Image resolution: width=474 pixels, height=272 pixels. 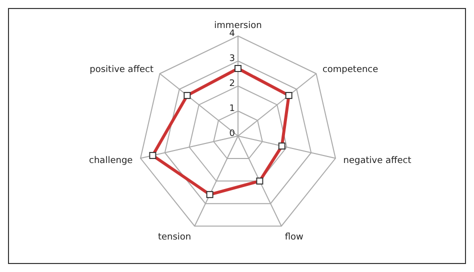 I want to click on y-tick-label: 0, so click(x=232, y=134).